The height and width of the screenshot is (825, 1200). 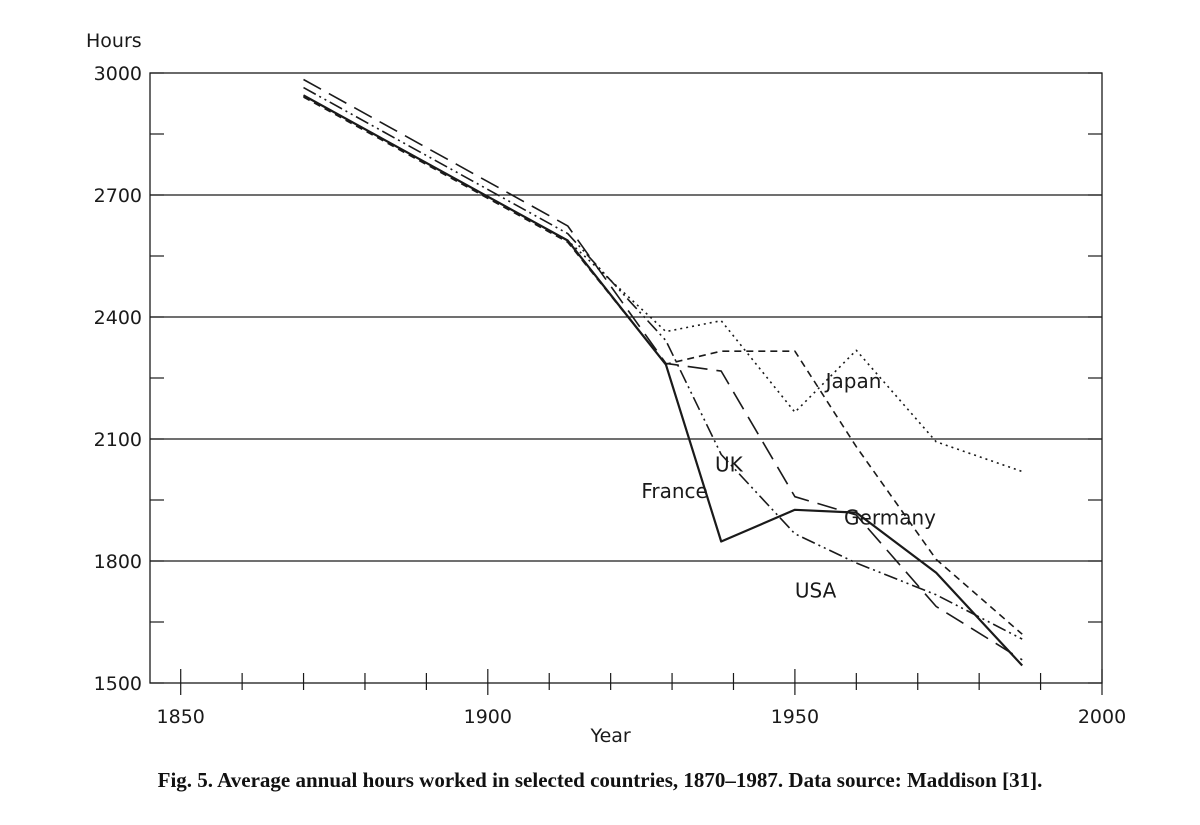 I want to click on y-axis-title: Hours, so click(x=114, y=41).